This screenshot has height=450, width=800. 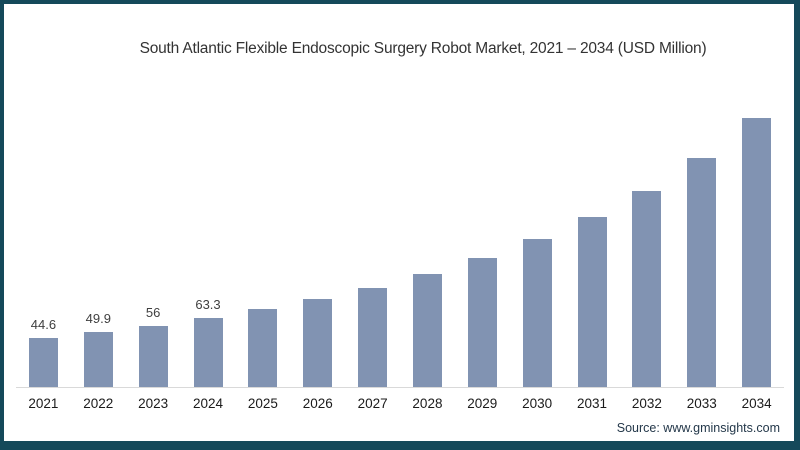 I want to click on bar-column: 63.3, so click(x=208, y=342).